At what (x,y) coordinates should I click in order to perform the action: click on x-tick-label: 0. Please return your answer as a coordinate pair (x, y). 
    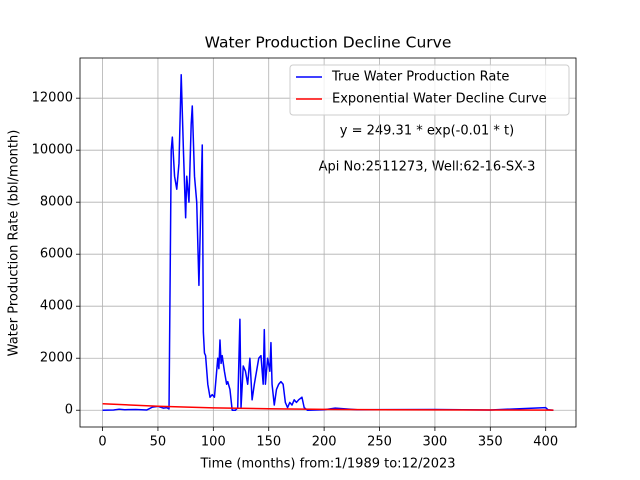
    Looking at the image, I should click on (102, 442).